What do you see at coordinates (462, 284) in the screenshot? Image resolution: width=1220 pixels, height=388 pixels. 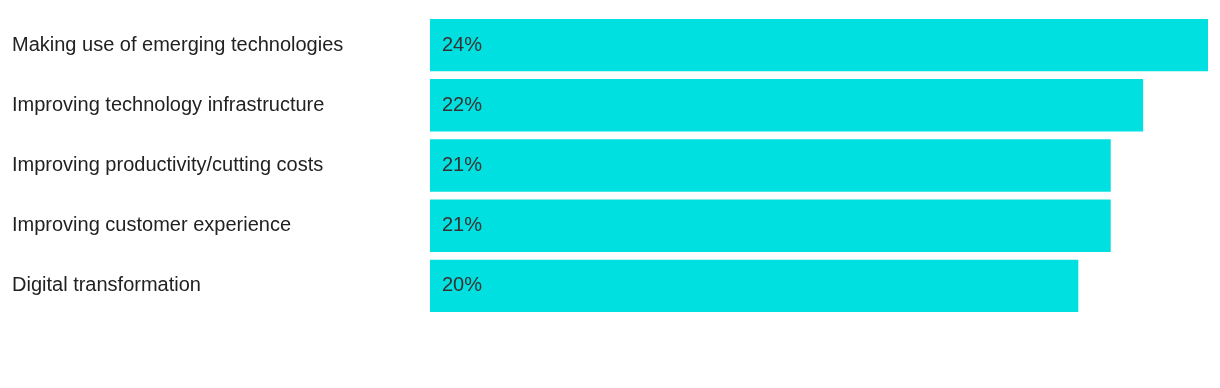 I see `data-label: 20%` at bounding box center [462, 284].